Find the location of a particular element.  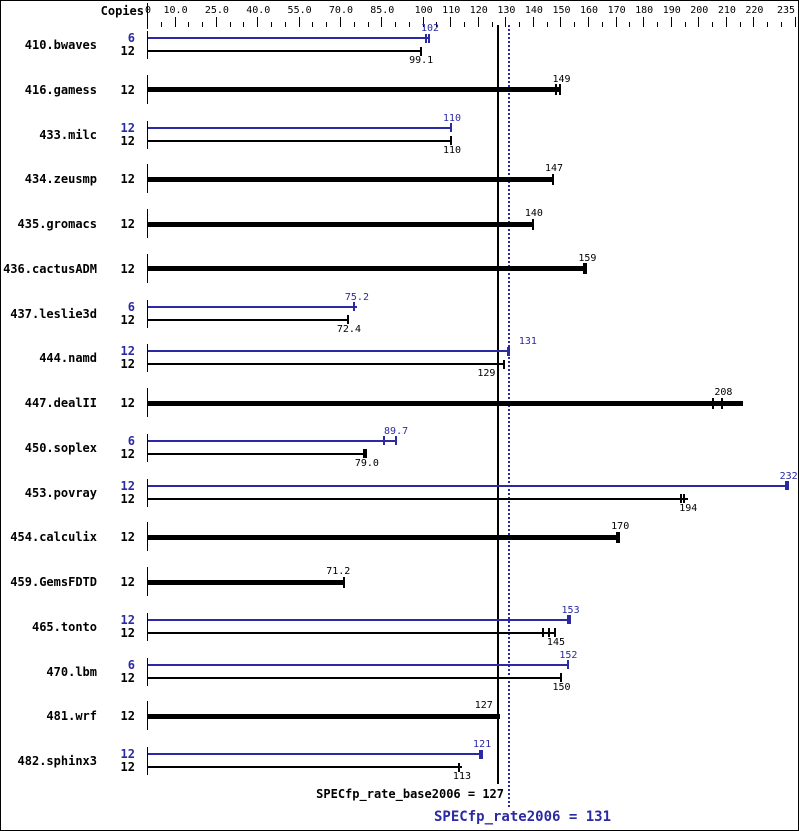

bar-value-label: 129 is located at coordinates (486, 374).